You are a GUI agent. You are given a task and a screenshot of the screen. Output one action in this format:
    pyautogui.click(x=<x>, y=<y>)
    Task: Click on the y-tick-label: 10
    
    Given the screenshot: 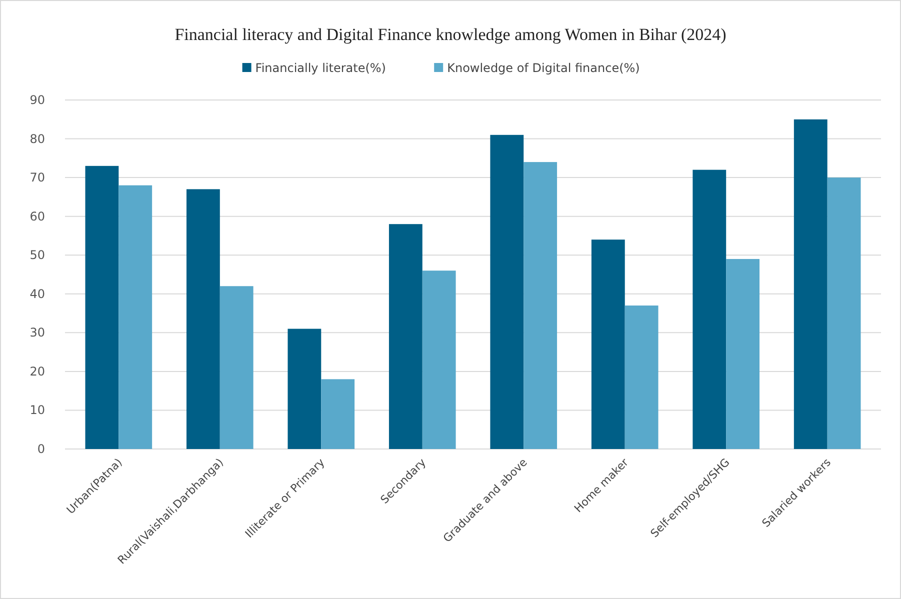 What is the action you would take?
    pyautogui.click(x=37, y=410)
    